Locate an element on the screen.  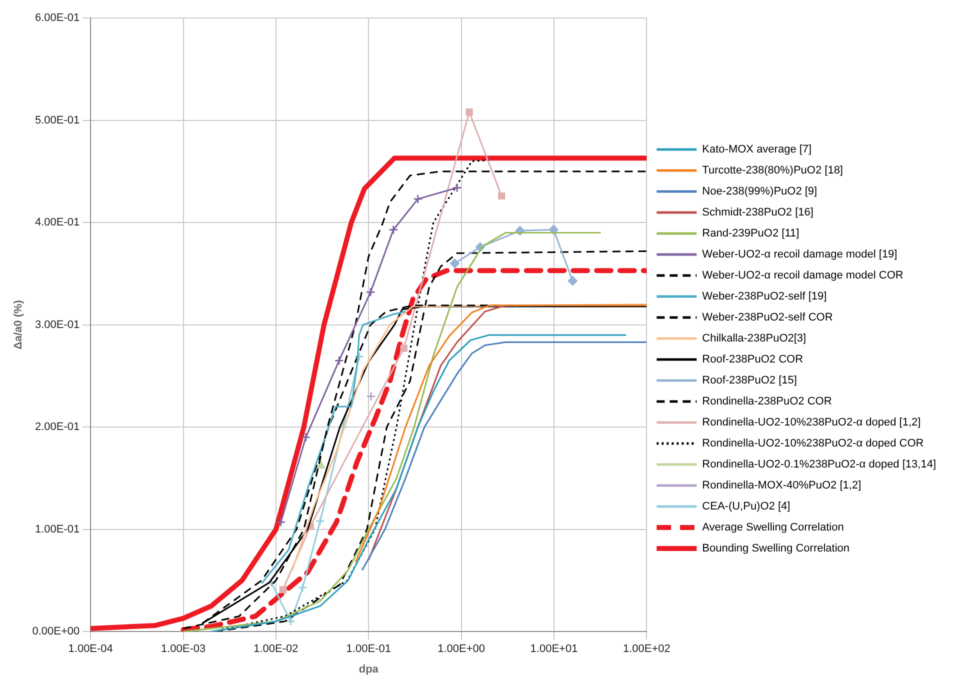
legend-label: Weber-238PuO2-self [19] is located at coordinates (764, 296).